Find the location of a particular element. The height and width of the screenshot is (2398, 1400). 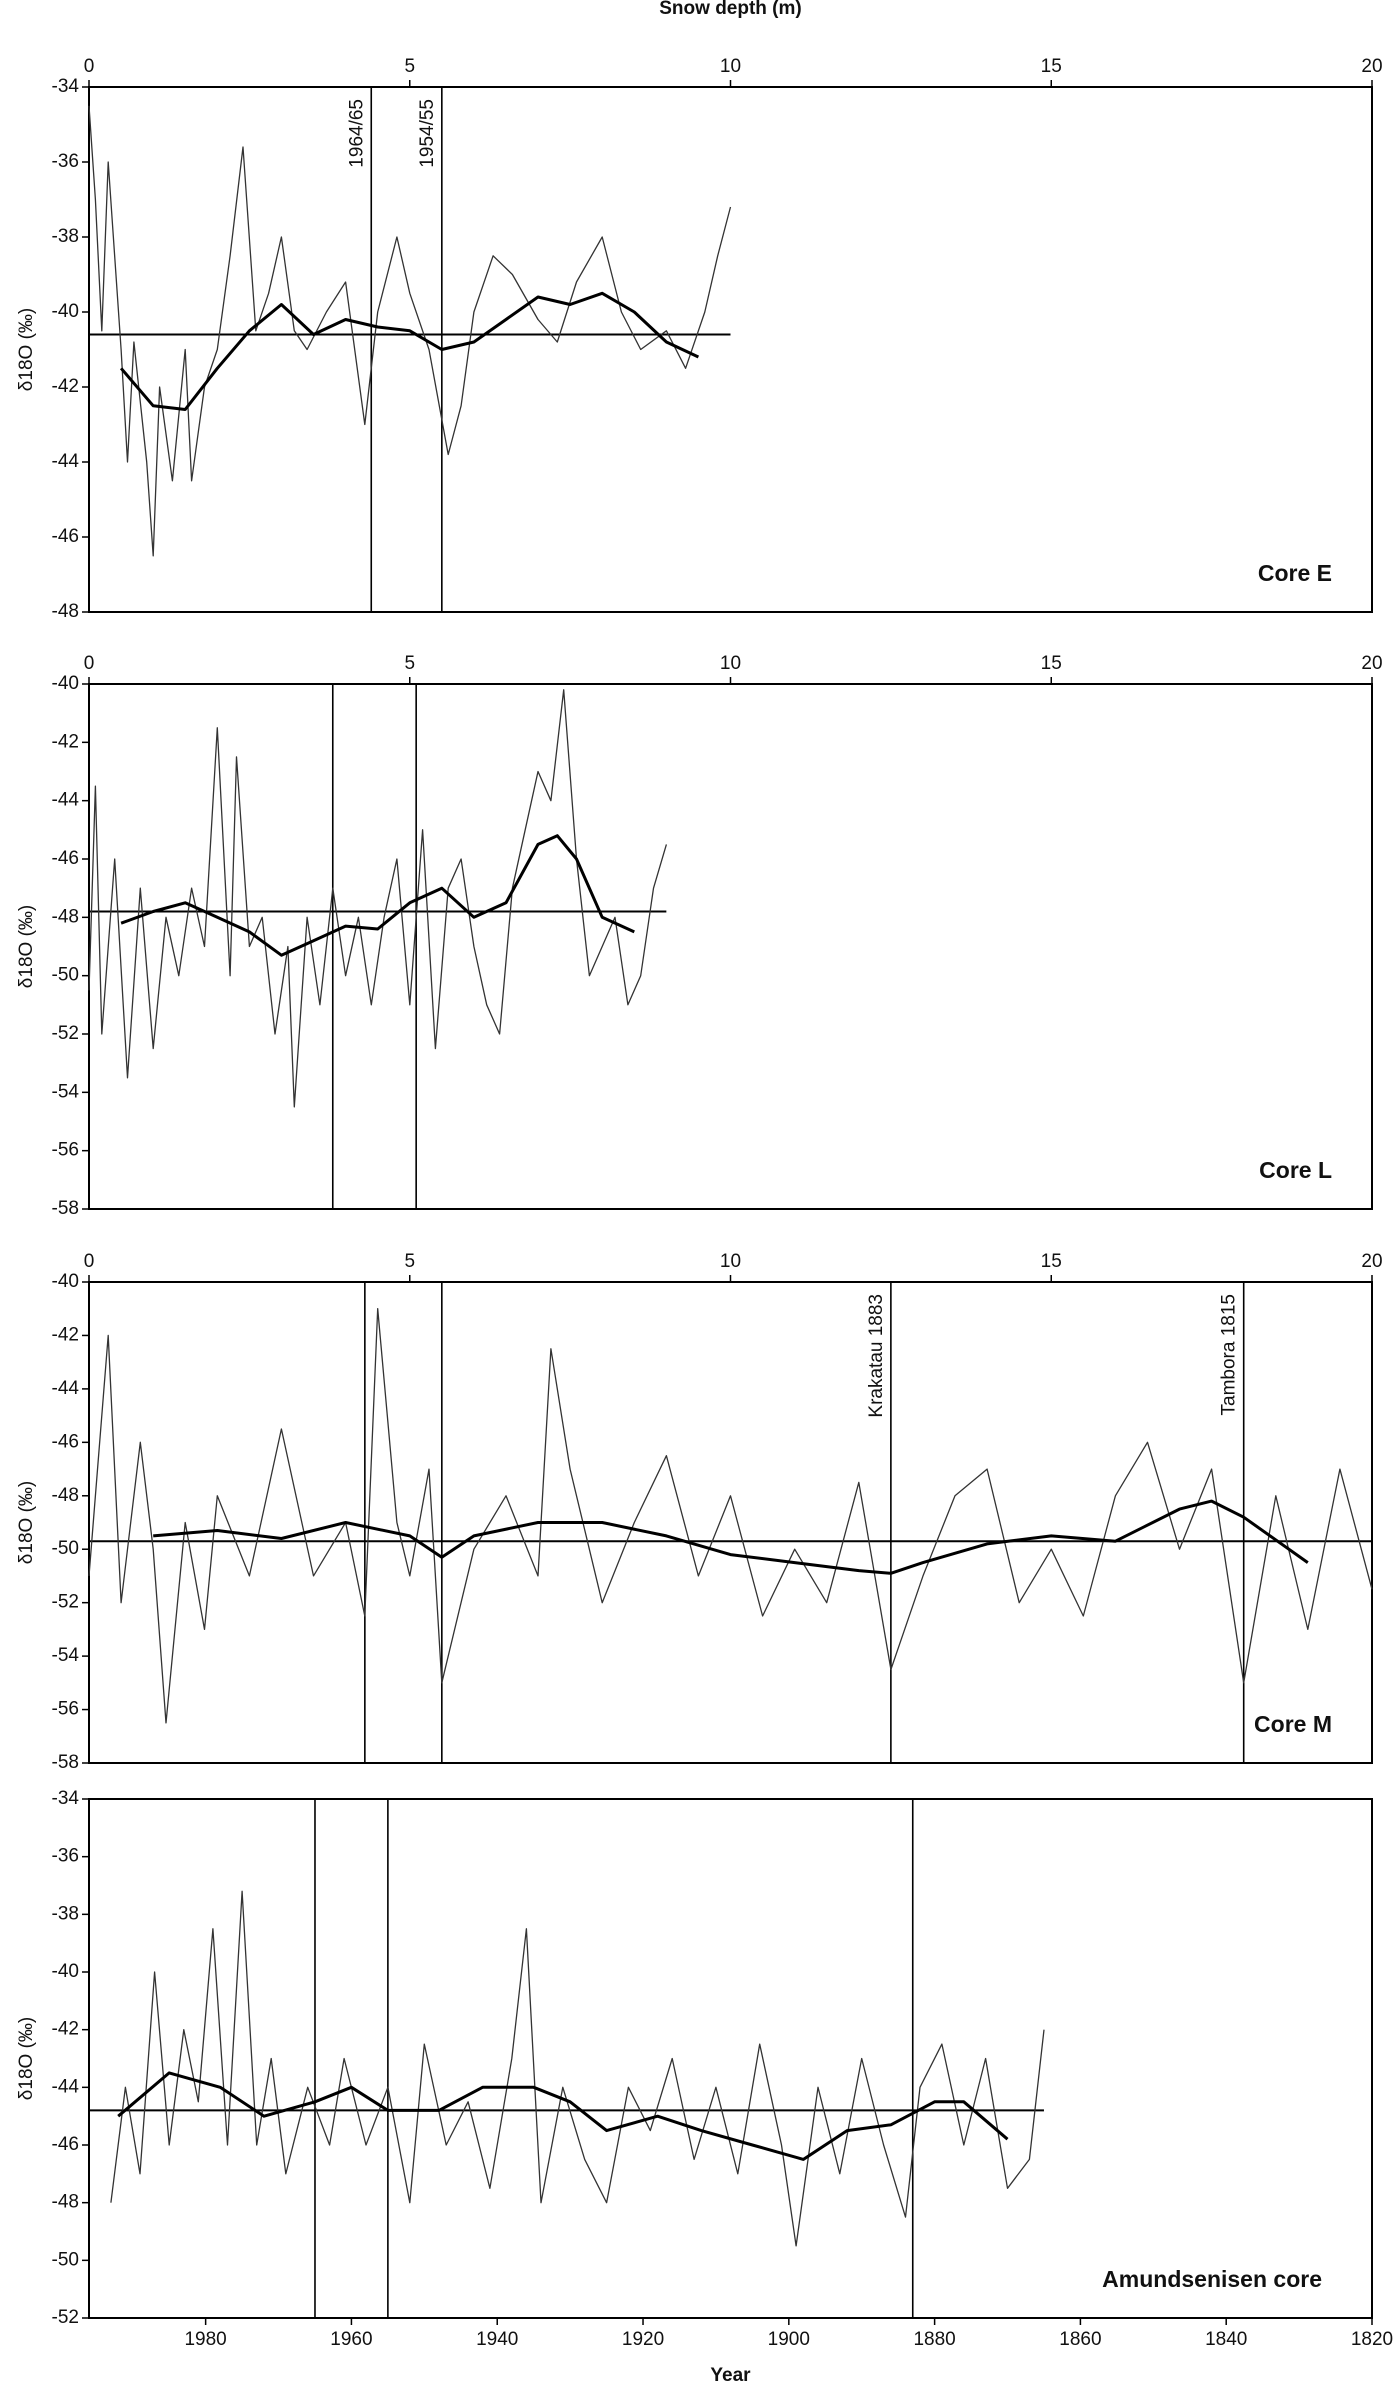

event-label: Tambora 1815 is located at coordinates (1229, 1354).